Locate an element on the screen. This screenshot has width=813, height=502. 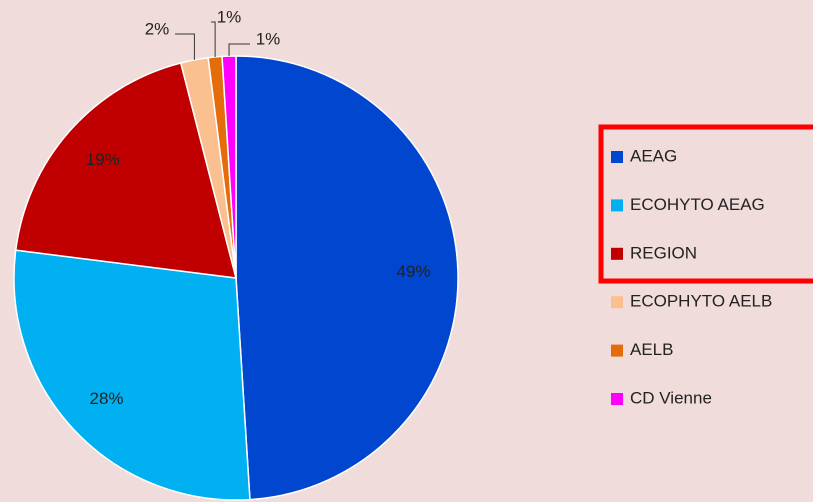
legend-label: AEAG is located at coordinates (653, 155).